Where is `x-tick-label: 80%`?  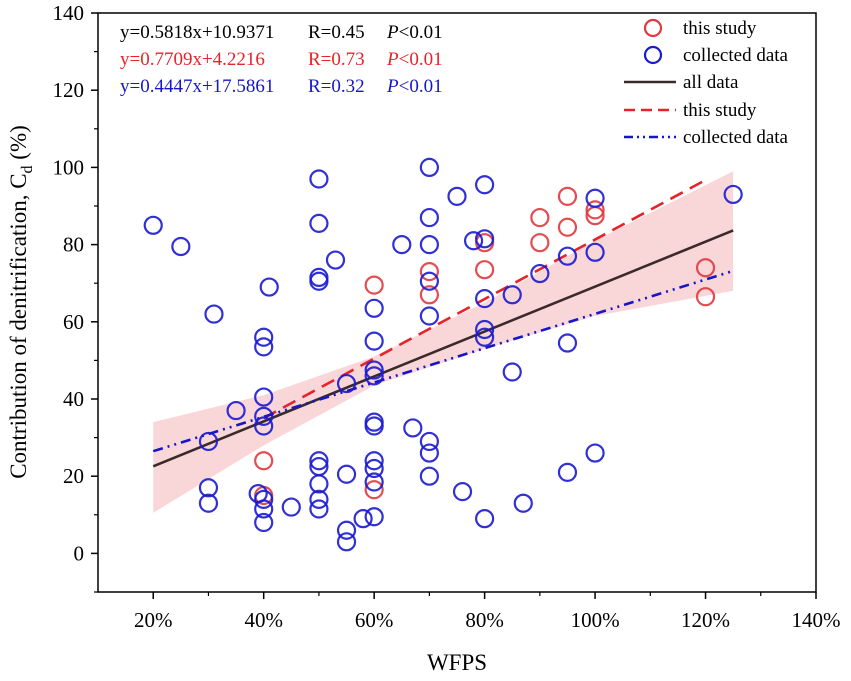
x-tick-label: 80% is located at coordinates (484, 620).